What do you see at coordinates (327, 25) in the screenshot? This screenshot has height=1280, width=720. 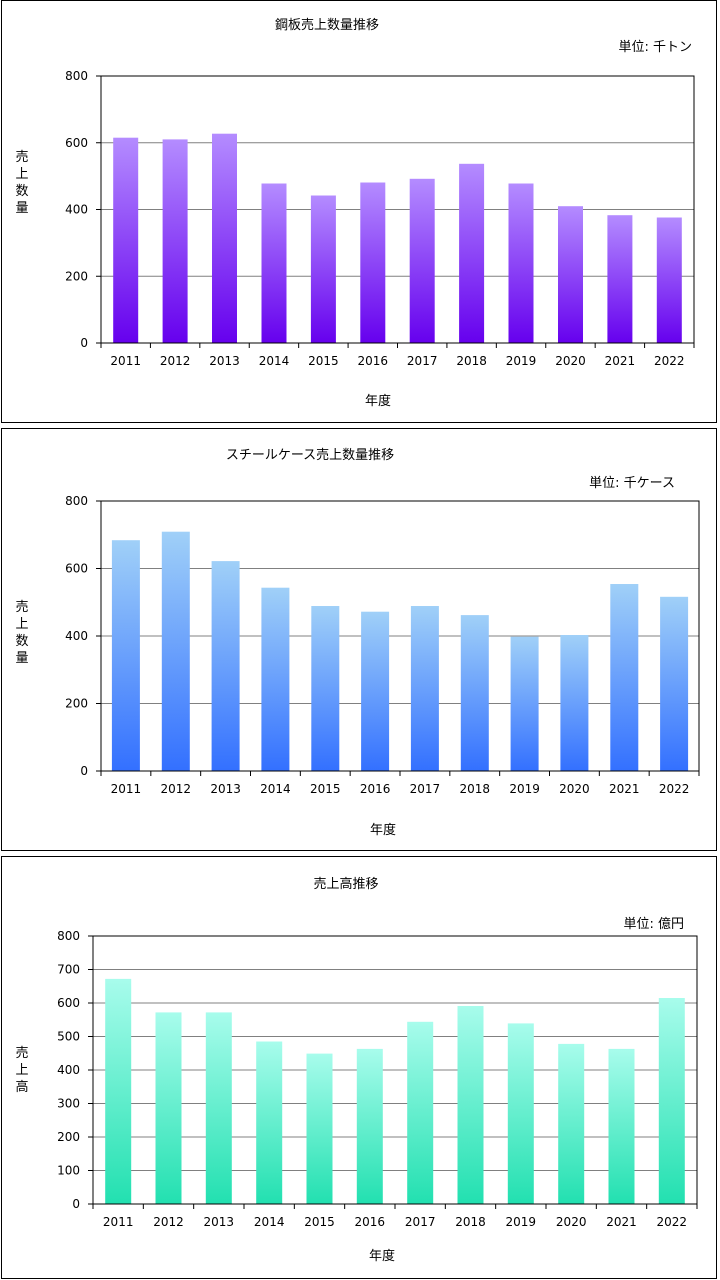 I see `chart-title: 鋼板売上数量推移` at bounding box center [327, 25].